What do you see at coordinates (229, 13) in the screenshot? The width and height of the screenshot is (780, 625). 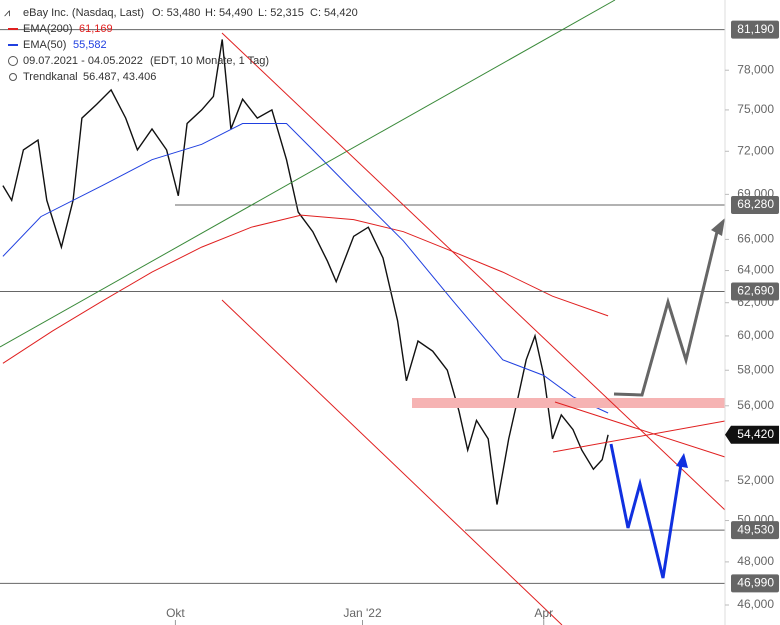 I see `high: H: 54,490` at bounding box center [229, 13].